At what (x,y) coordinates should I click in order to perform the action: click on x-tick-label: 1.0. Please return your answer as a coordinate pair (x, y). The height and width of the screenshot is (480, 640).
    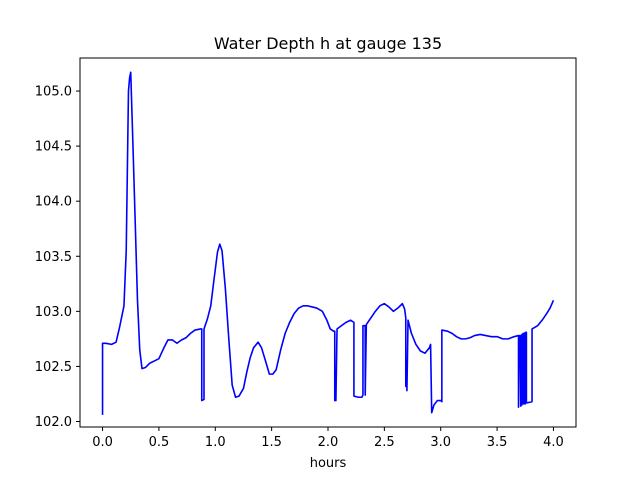
    Looking at the image, I should click on (215, 442).